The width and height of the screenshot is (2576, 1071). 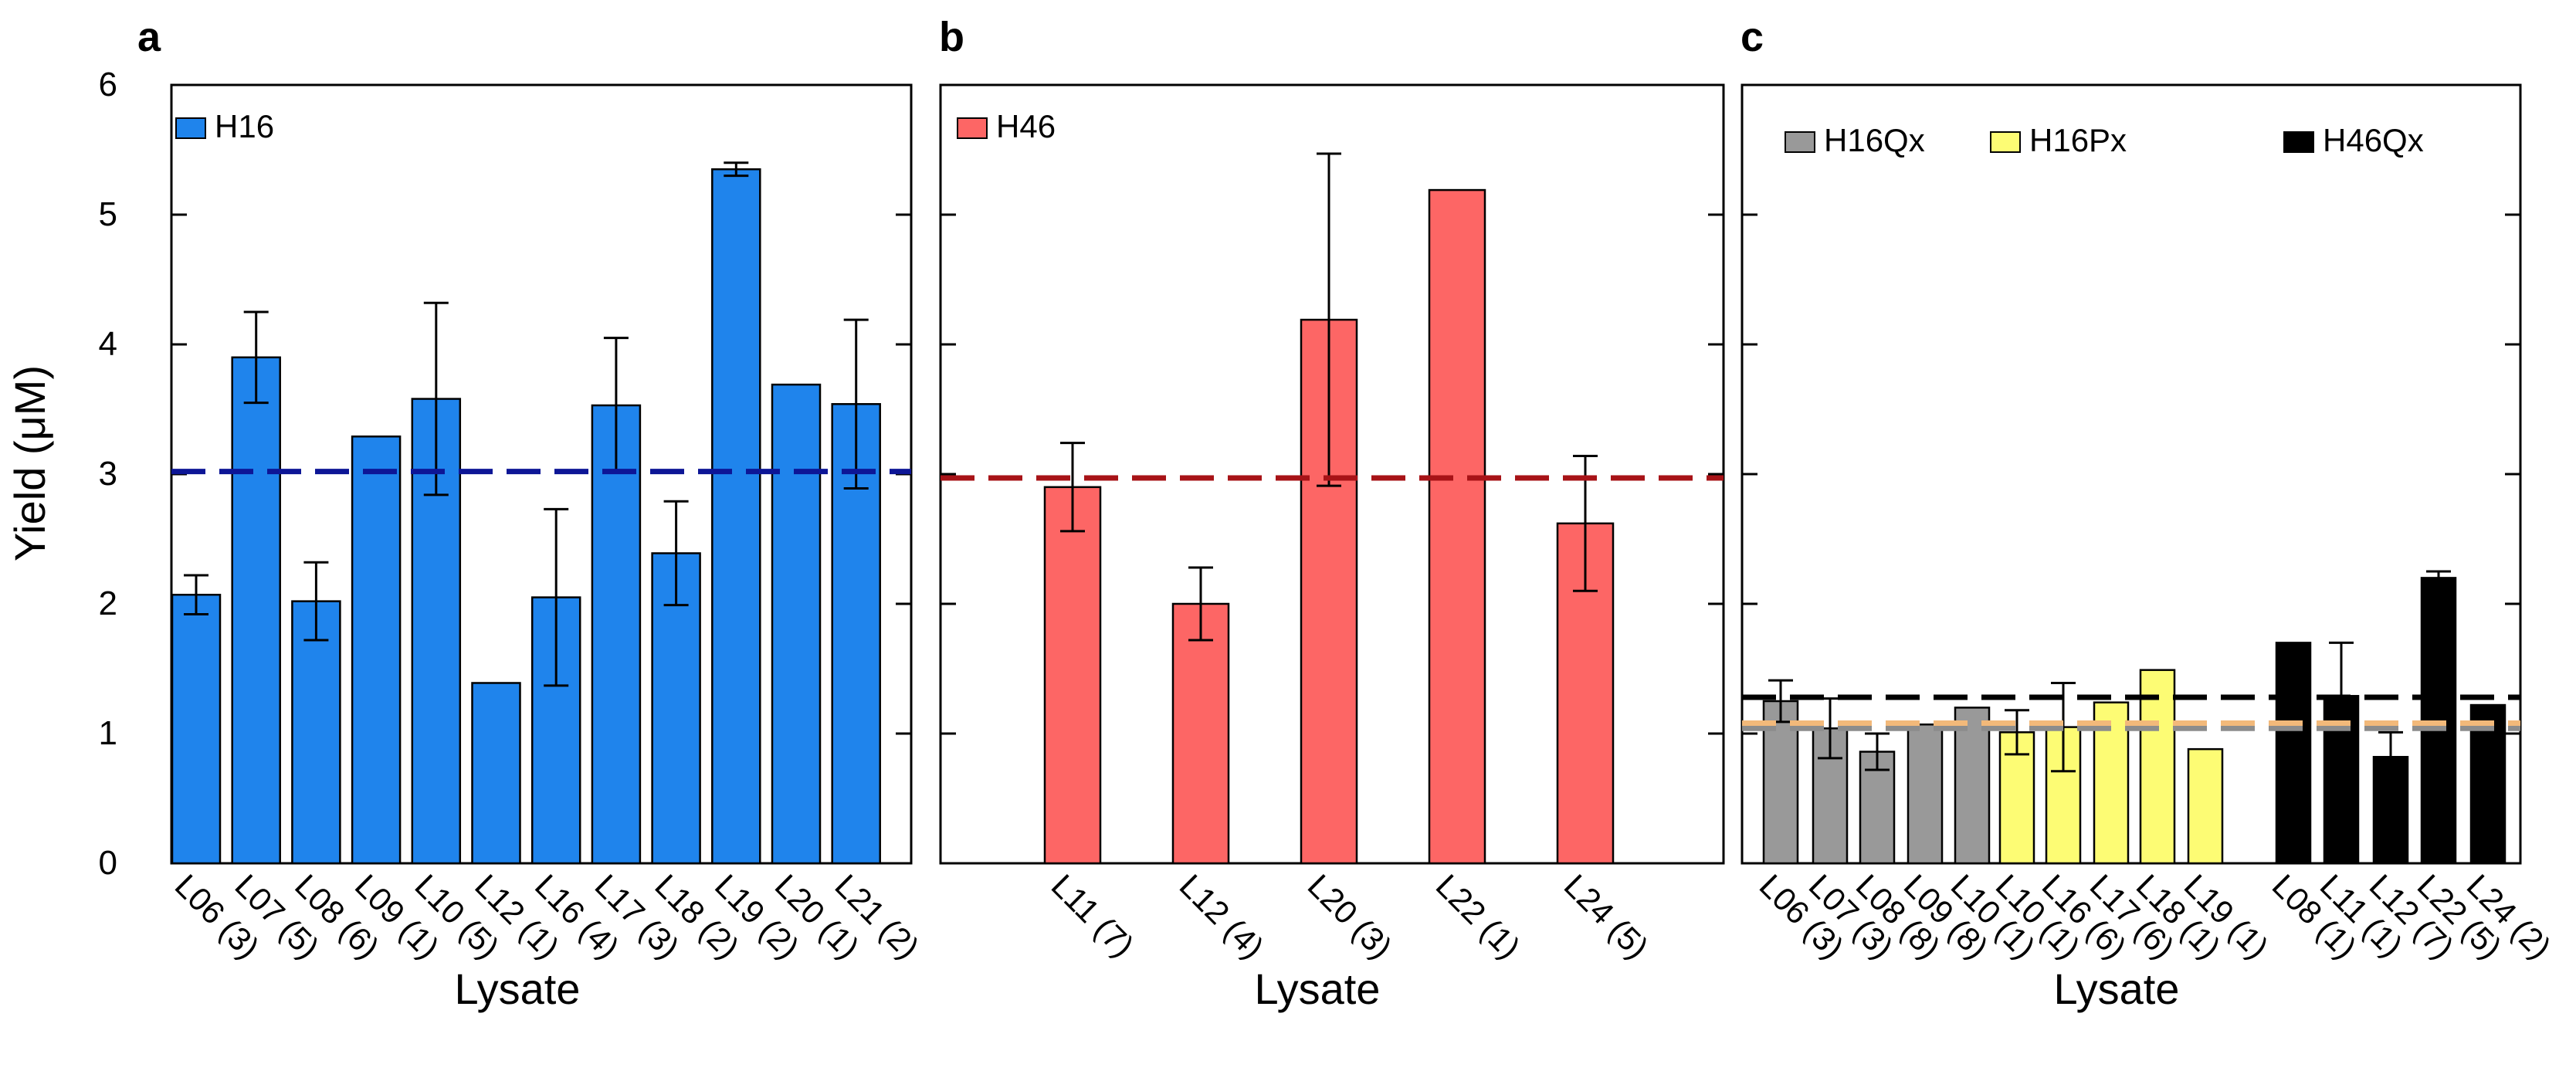 I want to click on legend-label: H16Px, so click(x=2078, y=140).